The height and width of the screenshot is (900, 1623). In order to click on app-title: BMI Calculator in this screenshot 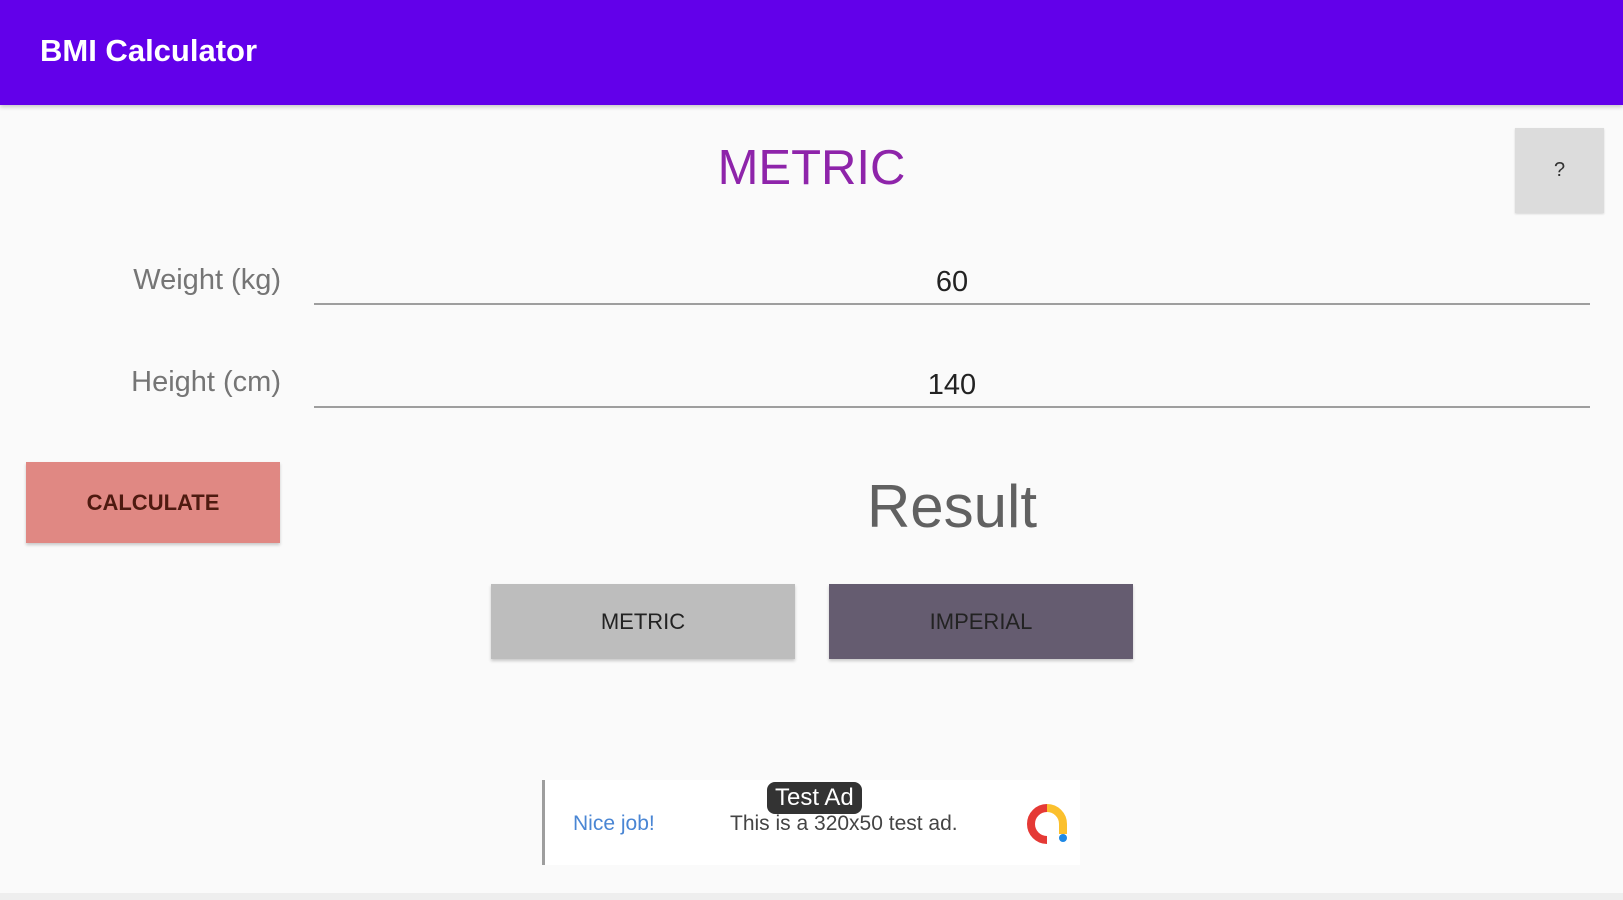, I will do `click(149, 50)`.